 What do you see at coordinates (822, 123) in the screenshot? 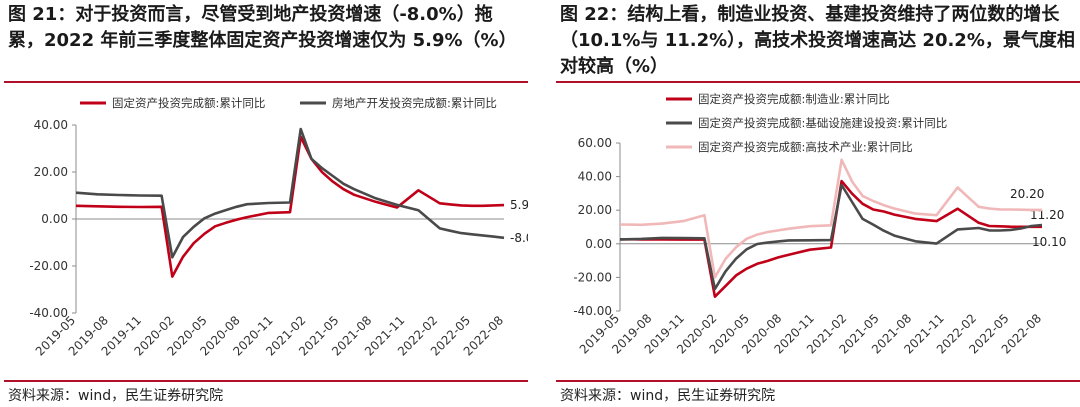
I see `legend-label: 固定资产投资完成额:基础设施建设投资:累计同比` at bounding box center [822, 123].